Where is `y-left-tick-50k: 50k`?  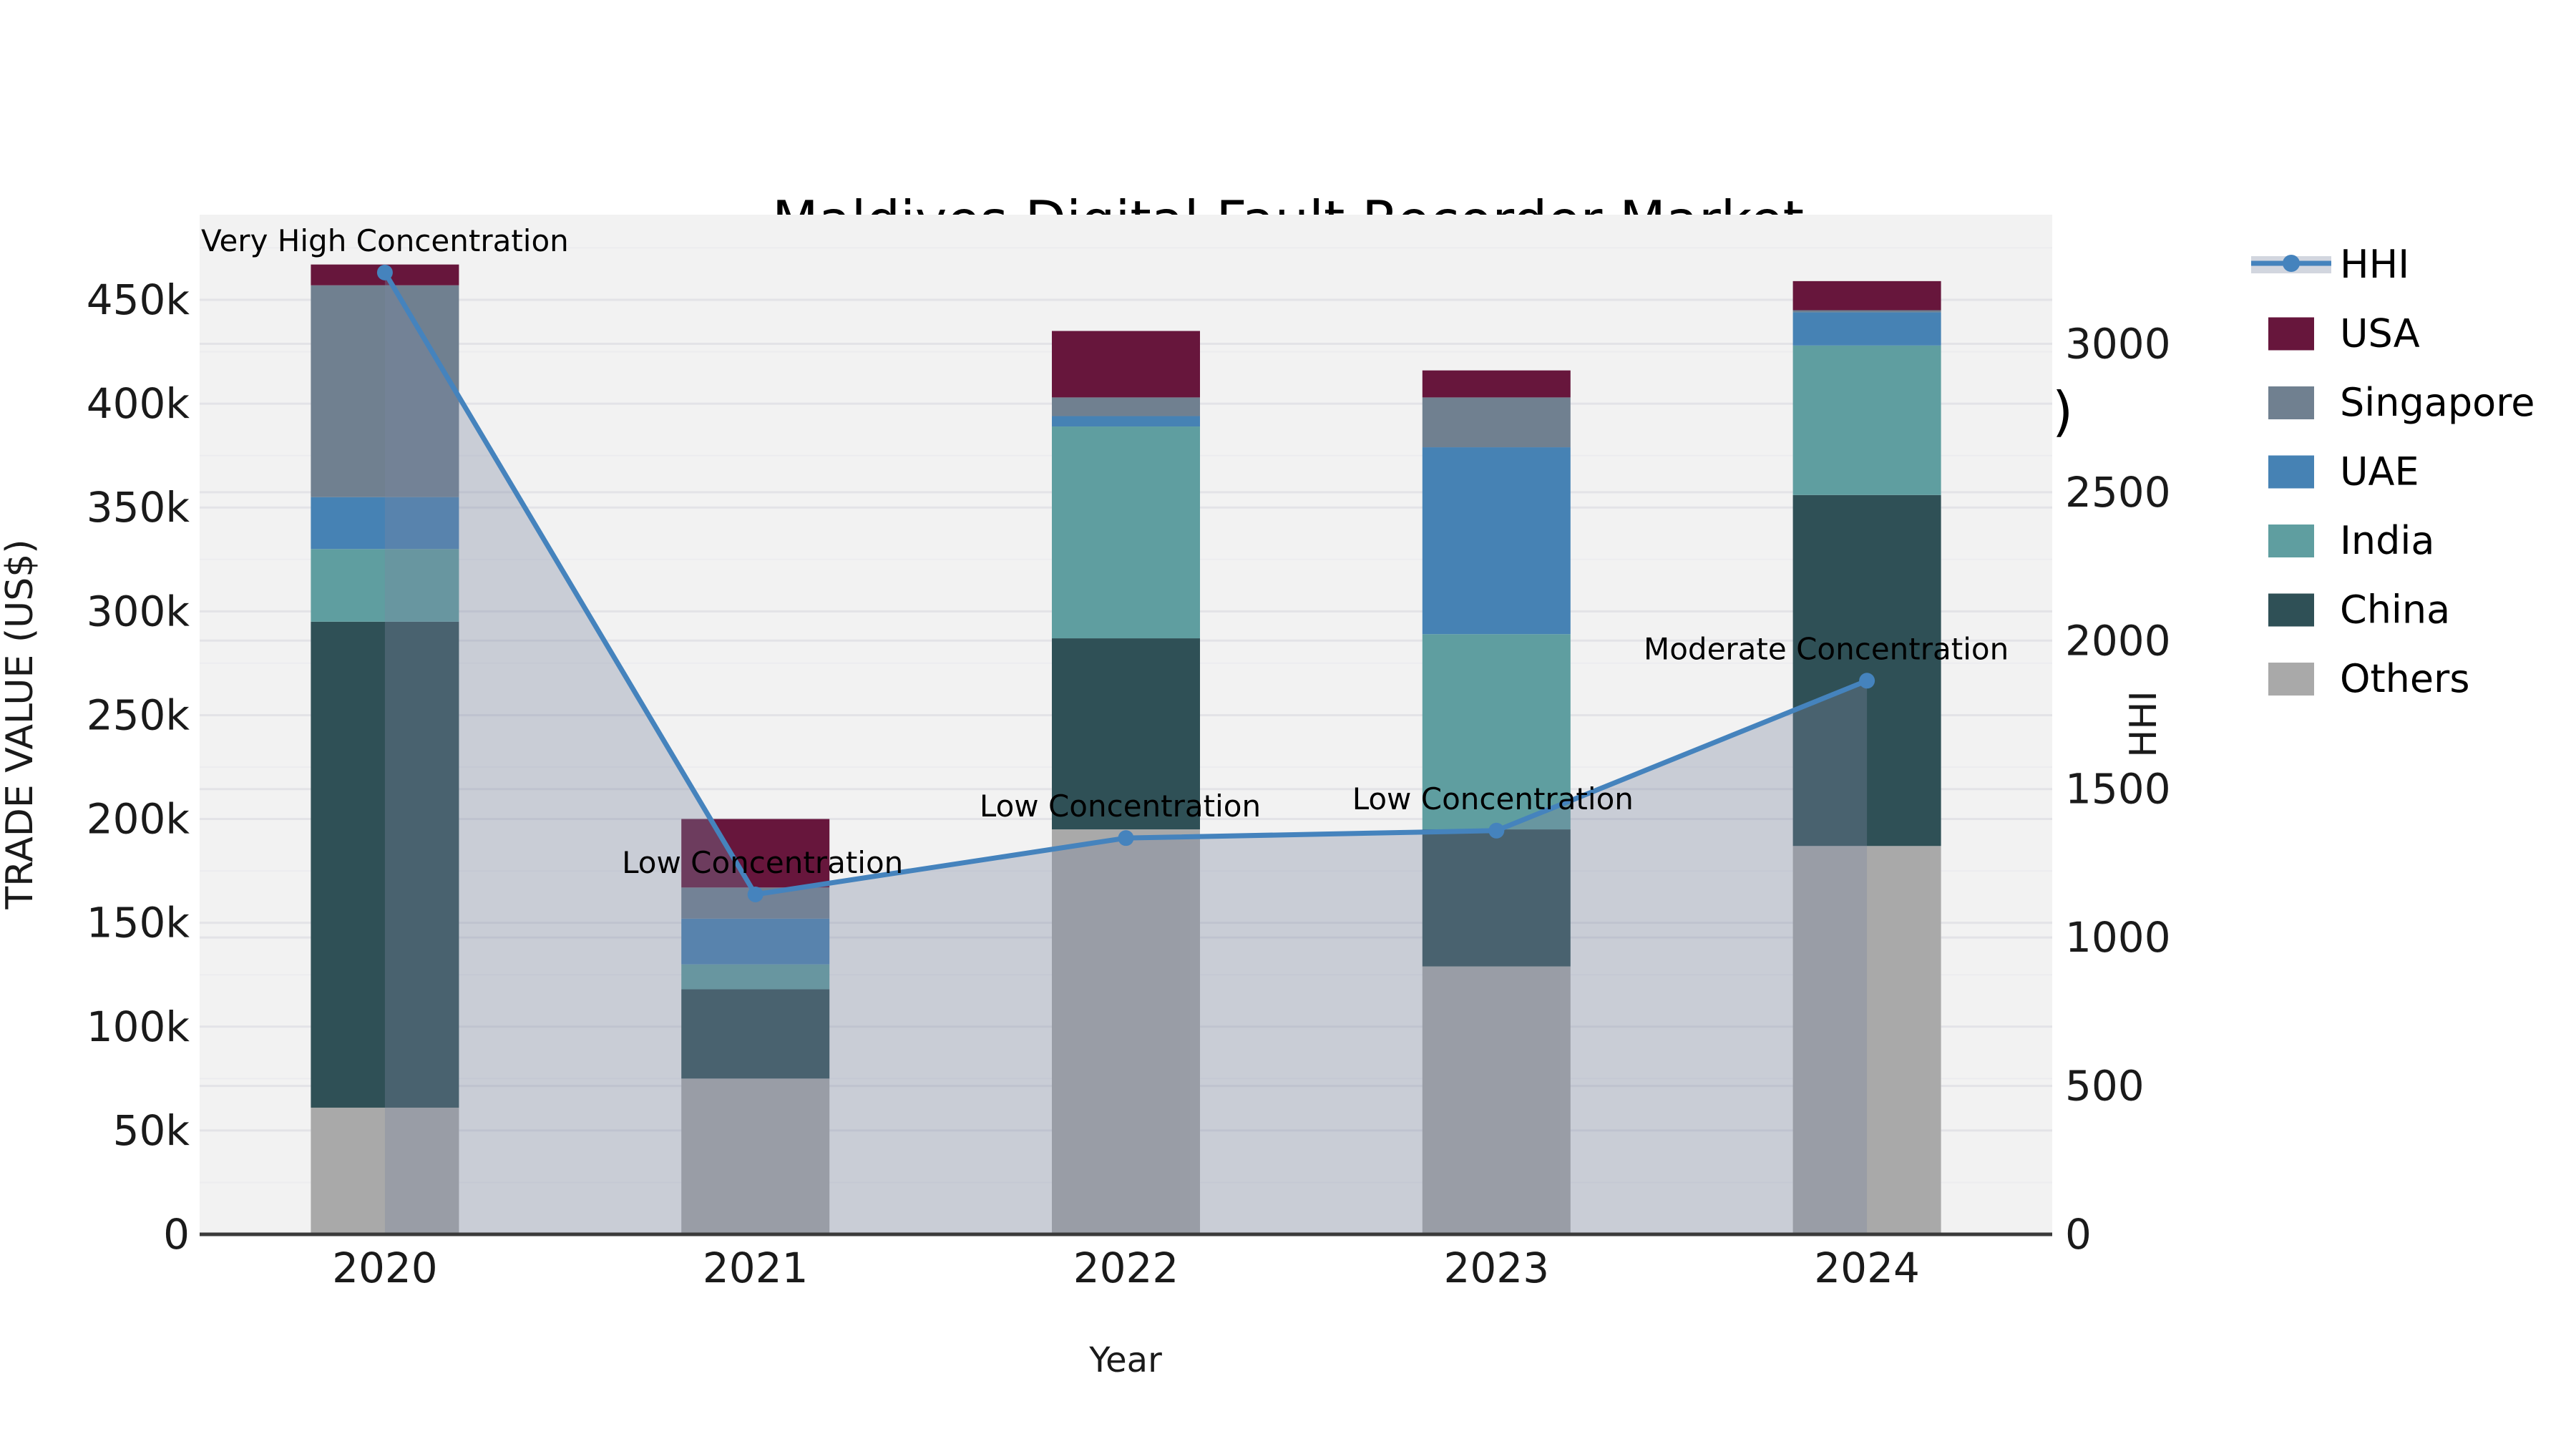
y-left-tick-50k: 50k is located at coordinates (151, 1130).